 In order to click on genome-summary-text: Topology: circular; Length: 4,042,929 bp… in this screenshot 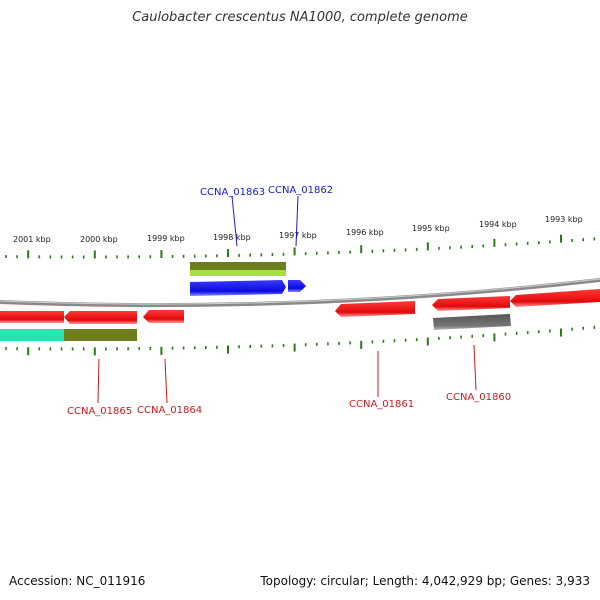, I will do `click(425, 581)`.